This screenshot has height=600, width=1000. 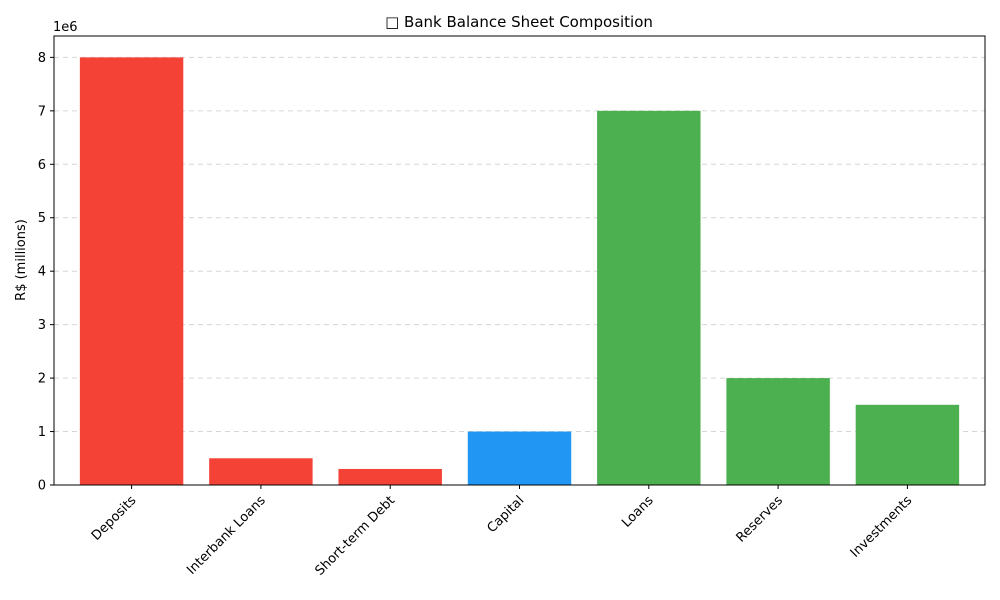 What do you see at coordinates (760, 519) in the screenshot?
I see `x-tick-label: Reserves` at bounding box center [760, 519].